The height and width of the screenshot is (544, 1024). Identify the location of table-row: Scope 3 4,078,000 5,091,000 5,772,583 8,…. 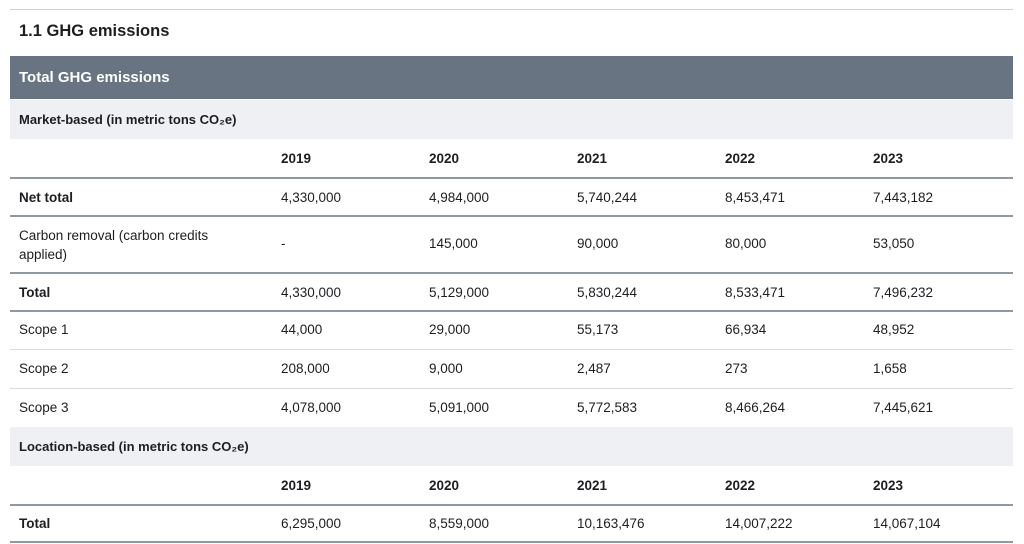
(511, 408).